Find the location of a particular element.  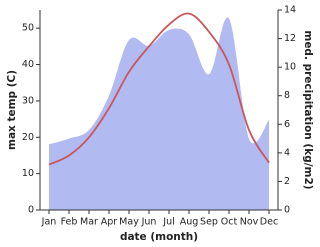

x-tick-label: Feb is located at coordinates (69, 222).